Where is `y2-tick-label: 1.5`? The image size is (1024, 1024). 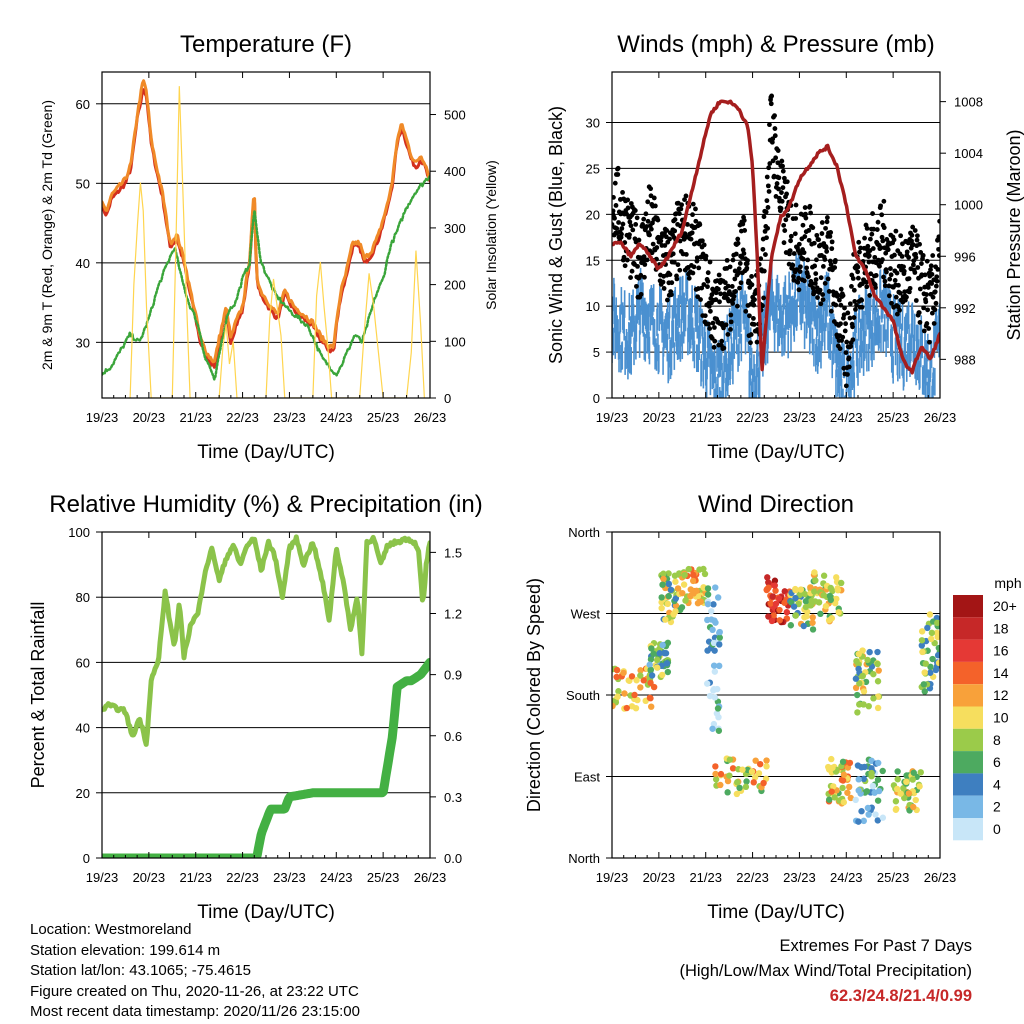 y2-tick-label: 1.5 is located at coordinates (453, 552).